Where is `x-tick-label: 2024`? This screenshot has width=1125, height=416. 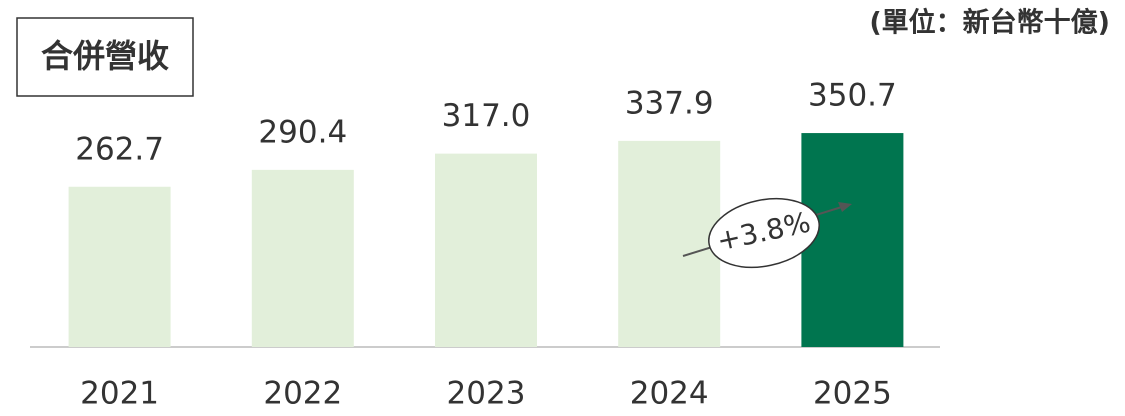
x-tick-label: 2024 is located at coordinates (669, 394).